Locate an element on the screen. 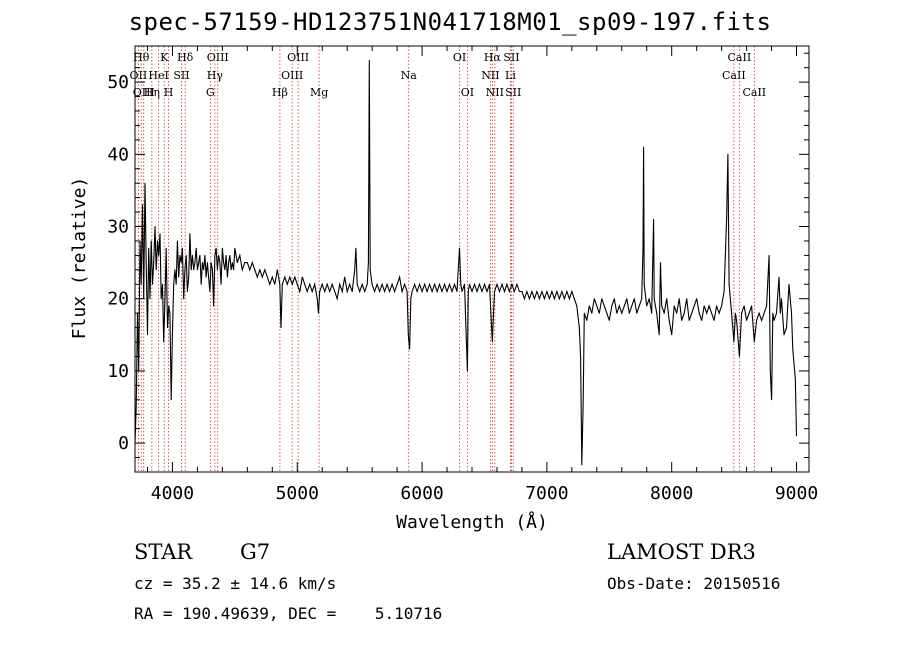  y-tick-label: 30 is located at coordinates (118, 227).